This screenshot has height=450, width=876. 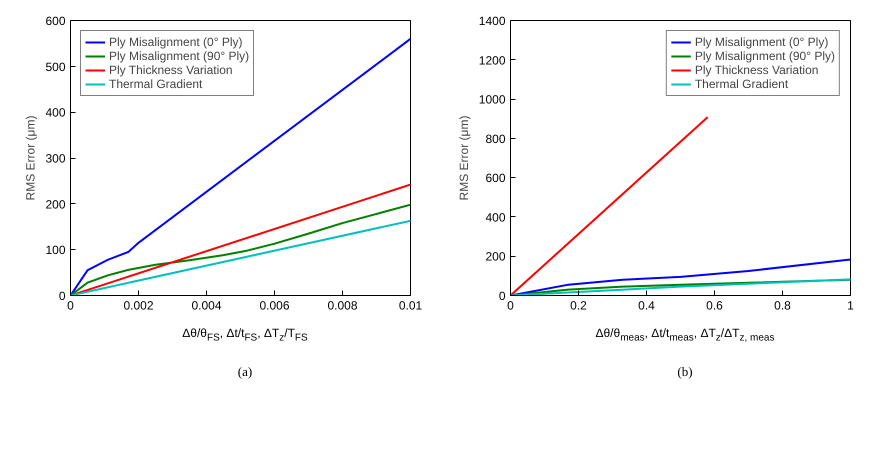 I want to click on x-axis-title: Δθ/θ$_{meas}$, Δt/t$_{meas}$, ΔT$_{z}$/ΔT$_{z, meas}$, so click(x=685, y=335).